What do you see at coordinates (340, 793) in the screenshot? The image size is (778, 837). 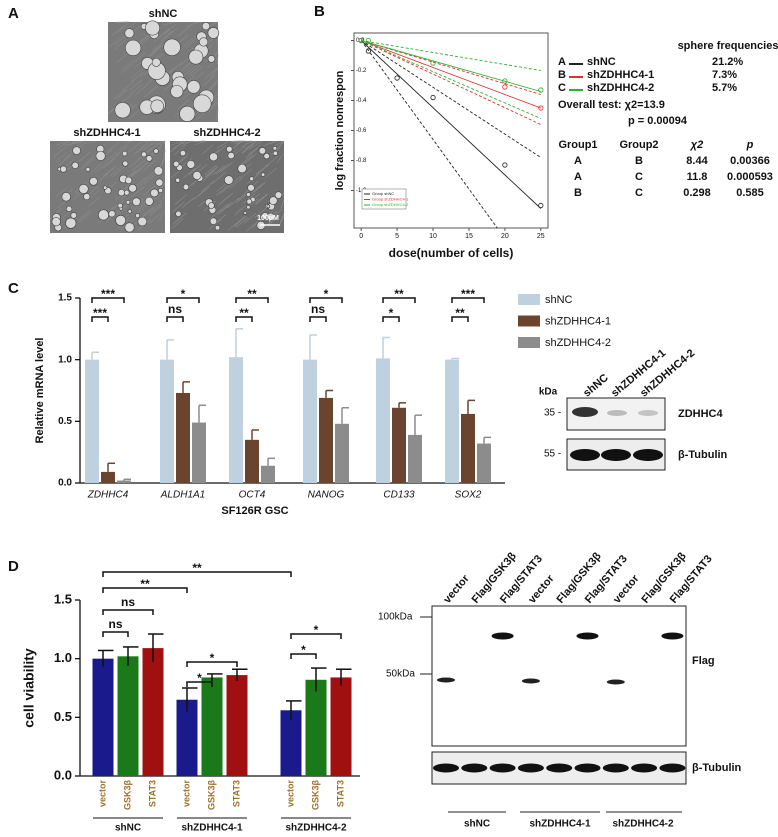 I see `bar-label: STAT3` at bounding box center [340, 793].